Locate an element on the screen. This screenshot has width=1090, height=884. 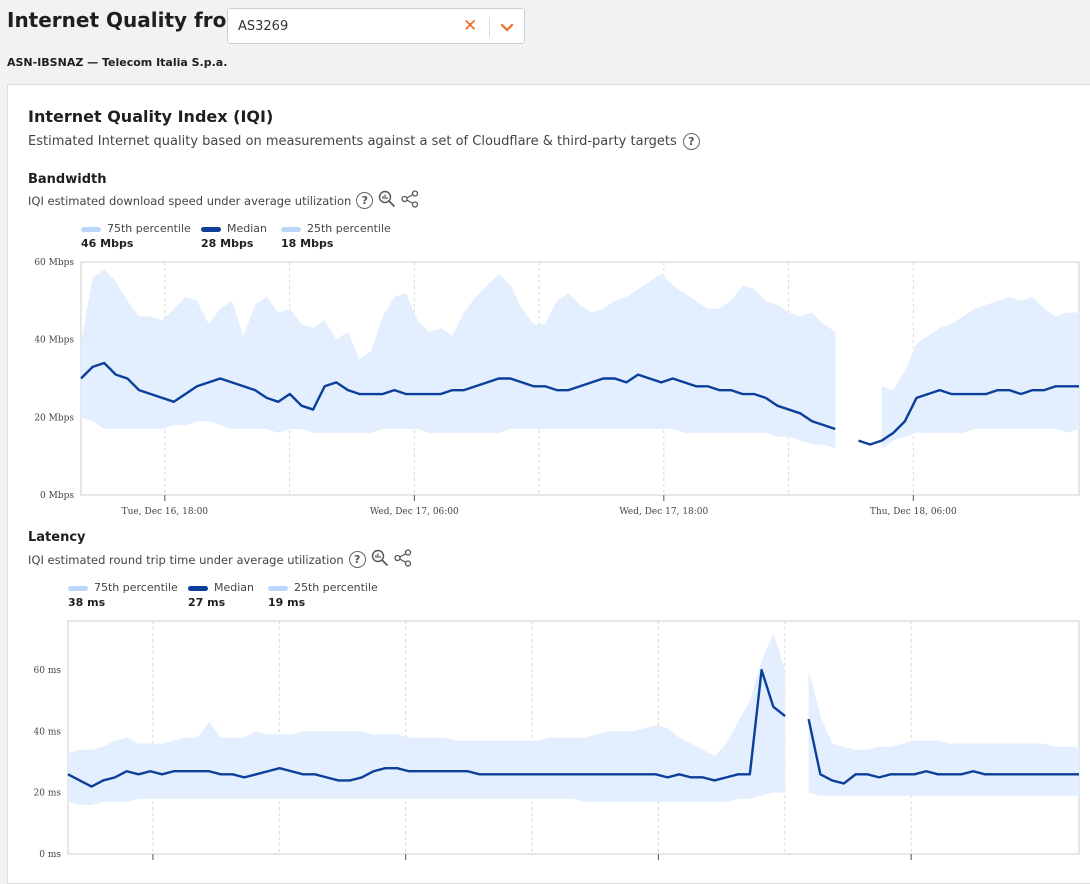
bandwidth-x-tick-label: Wed, Dec 17, 18:00 is located at coordinates (663, 512).